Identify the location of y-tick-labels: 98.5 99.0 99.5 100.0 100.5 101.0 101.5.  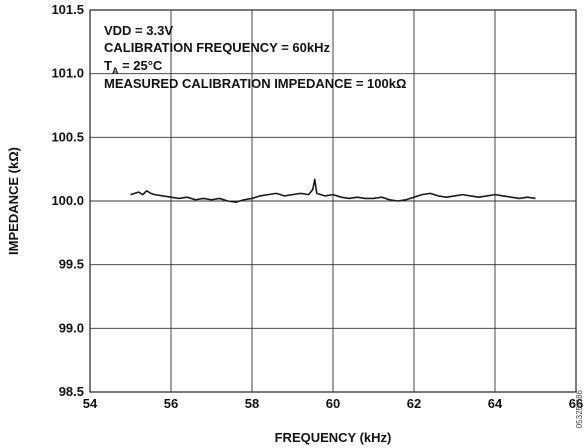
(67, 200).